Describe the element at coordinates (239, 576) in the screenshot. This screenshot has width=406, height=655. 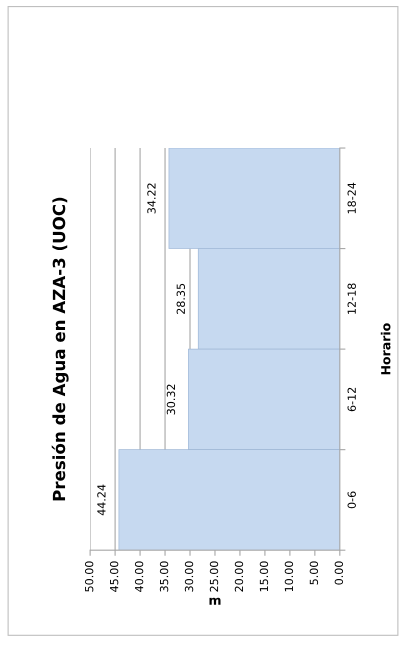
I see `x-tick-label: 20.00` at that location.